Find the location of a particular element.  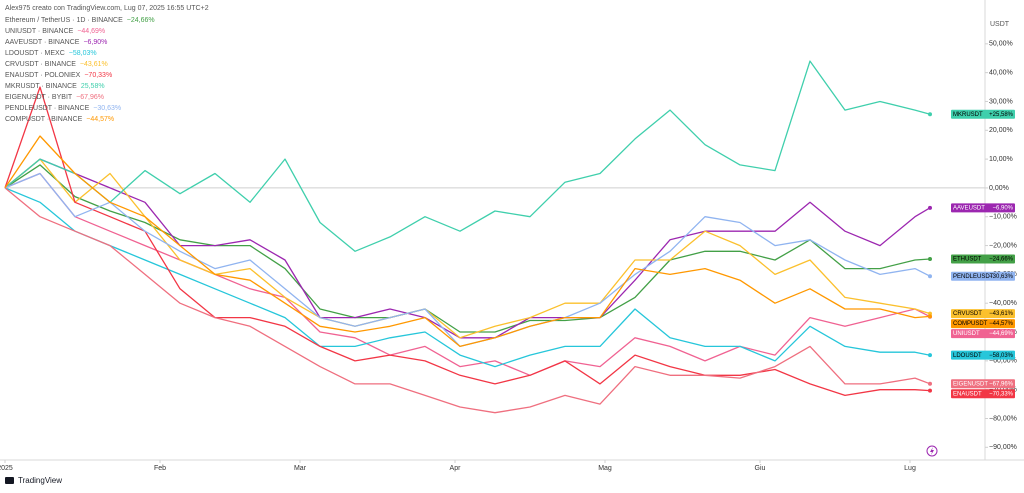

brand: TradingView is located at coordinates (40, 480).